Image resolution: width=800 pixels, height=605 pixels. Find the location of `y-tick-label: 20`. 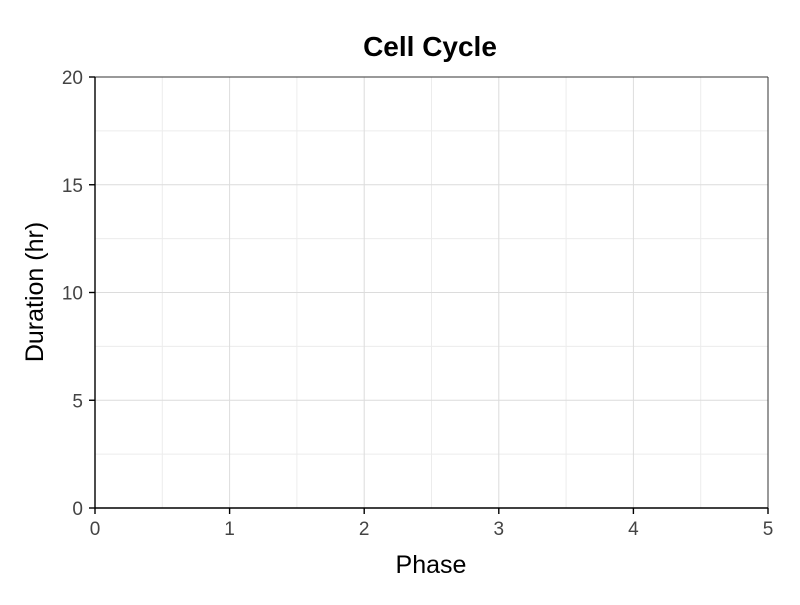

y-tick-label: 20 is located at coordinates (72, 78).